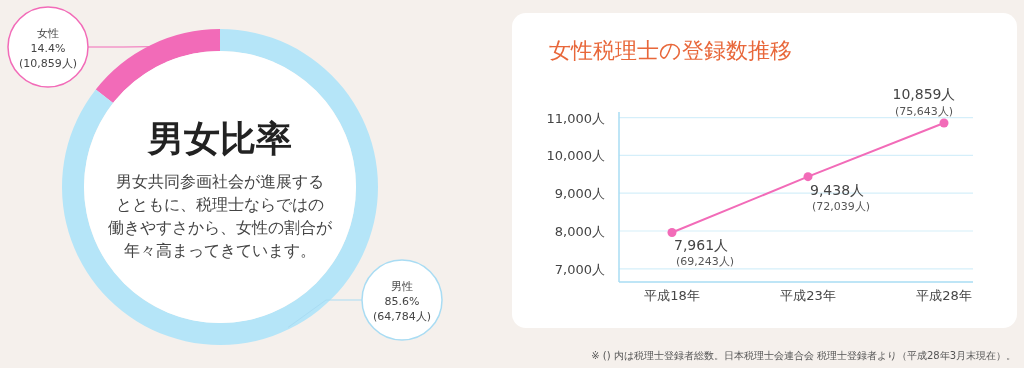 The height and width of the screenshot is (368, 1024). What do you see at coordinates (701, 245) in the screenshot?
I see `data-label: 7,961人` at bounding box center [701, 245].